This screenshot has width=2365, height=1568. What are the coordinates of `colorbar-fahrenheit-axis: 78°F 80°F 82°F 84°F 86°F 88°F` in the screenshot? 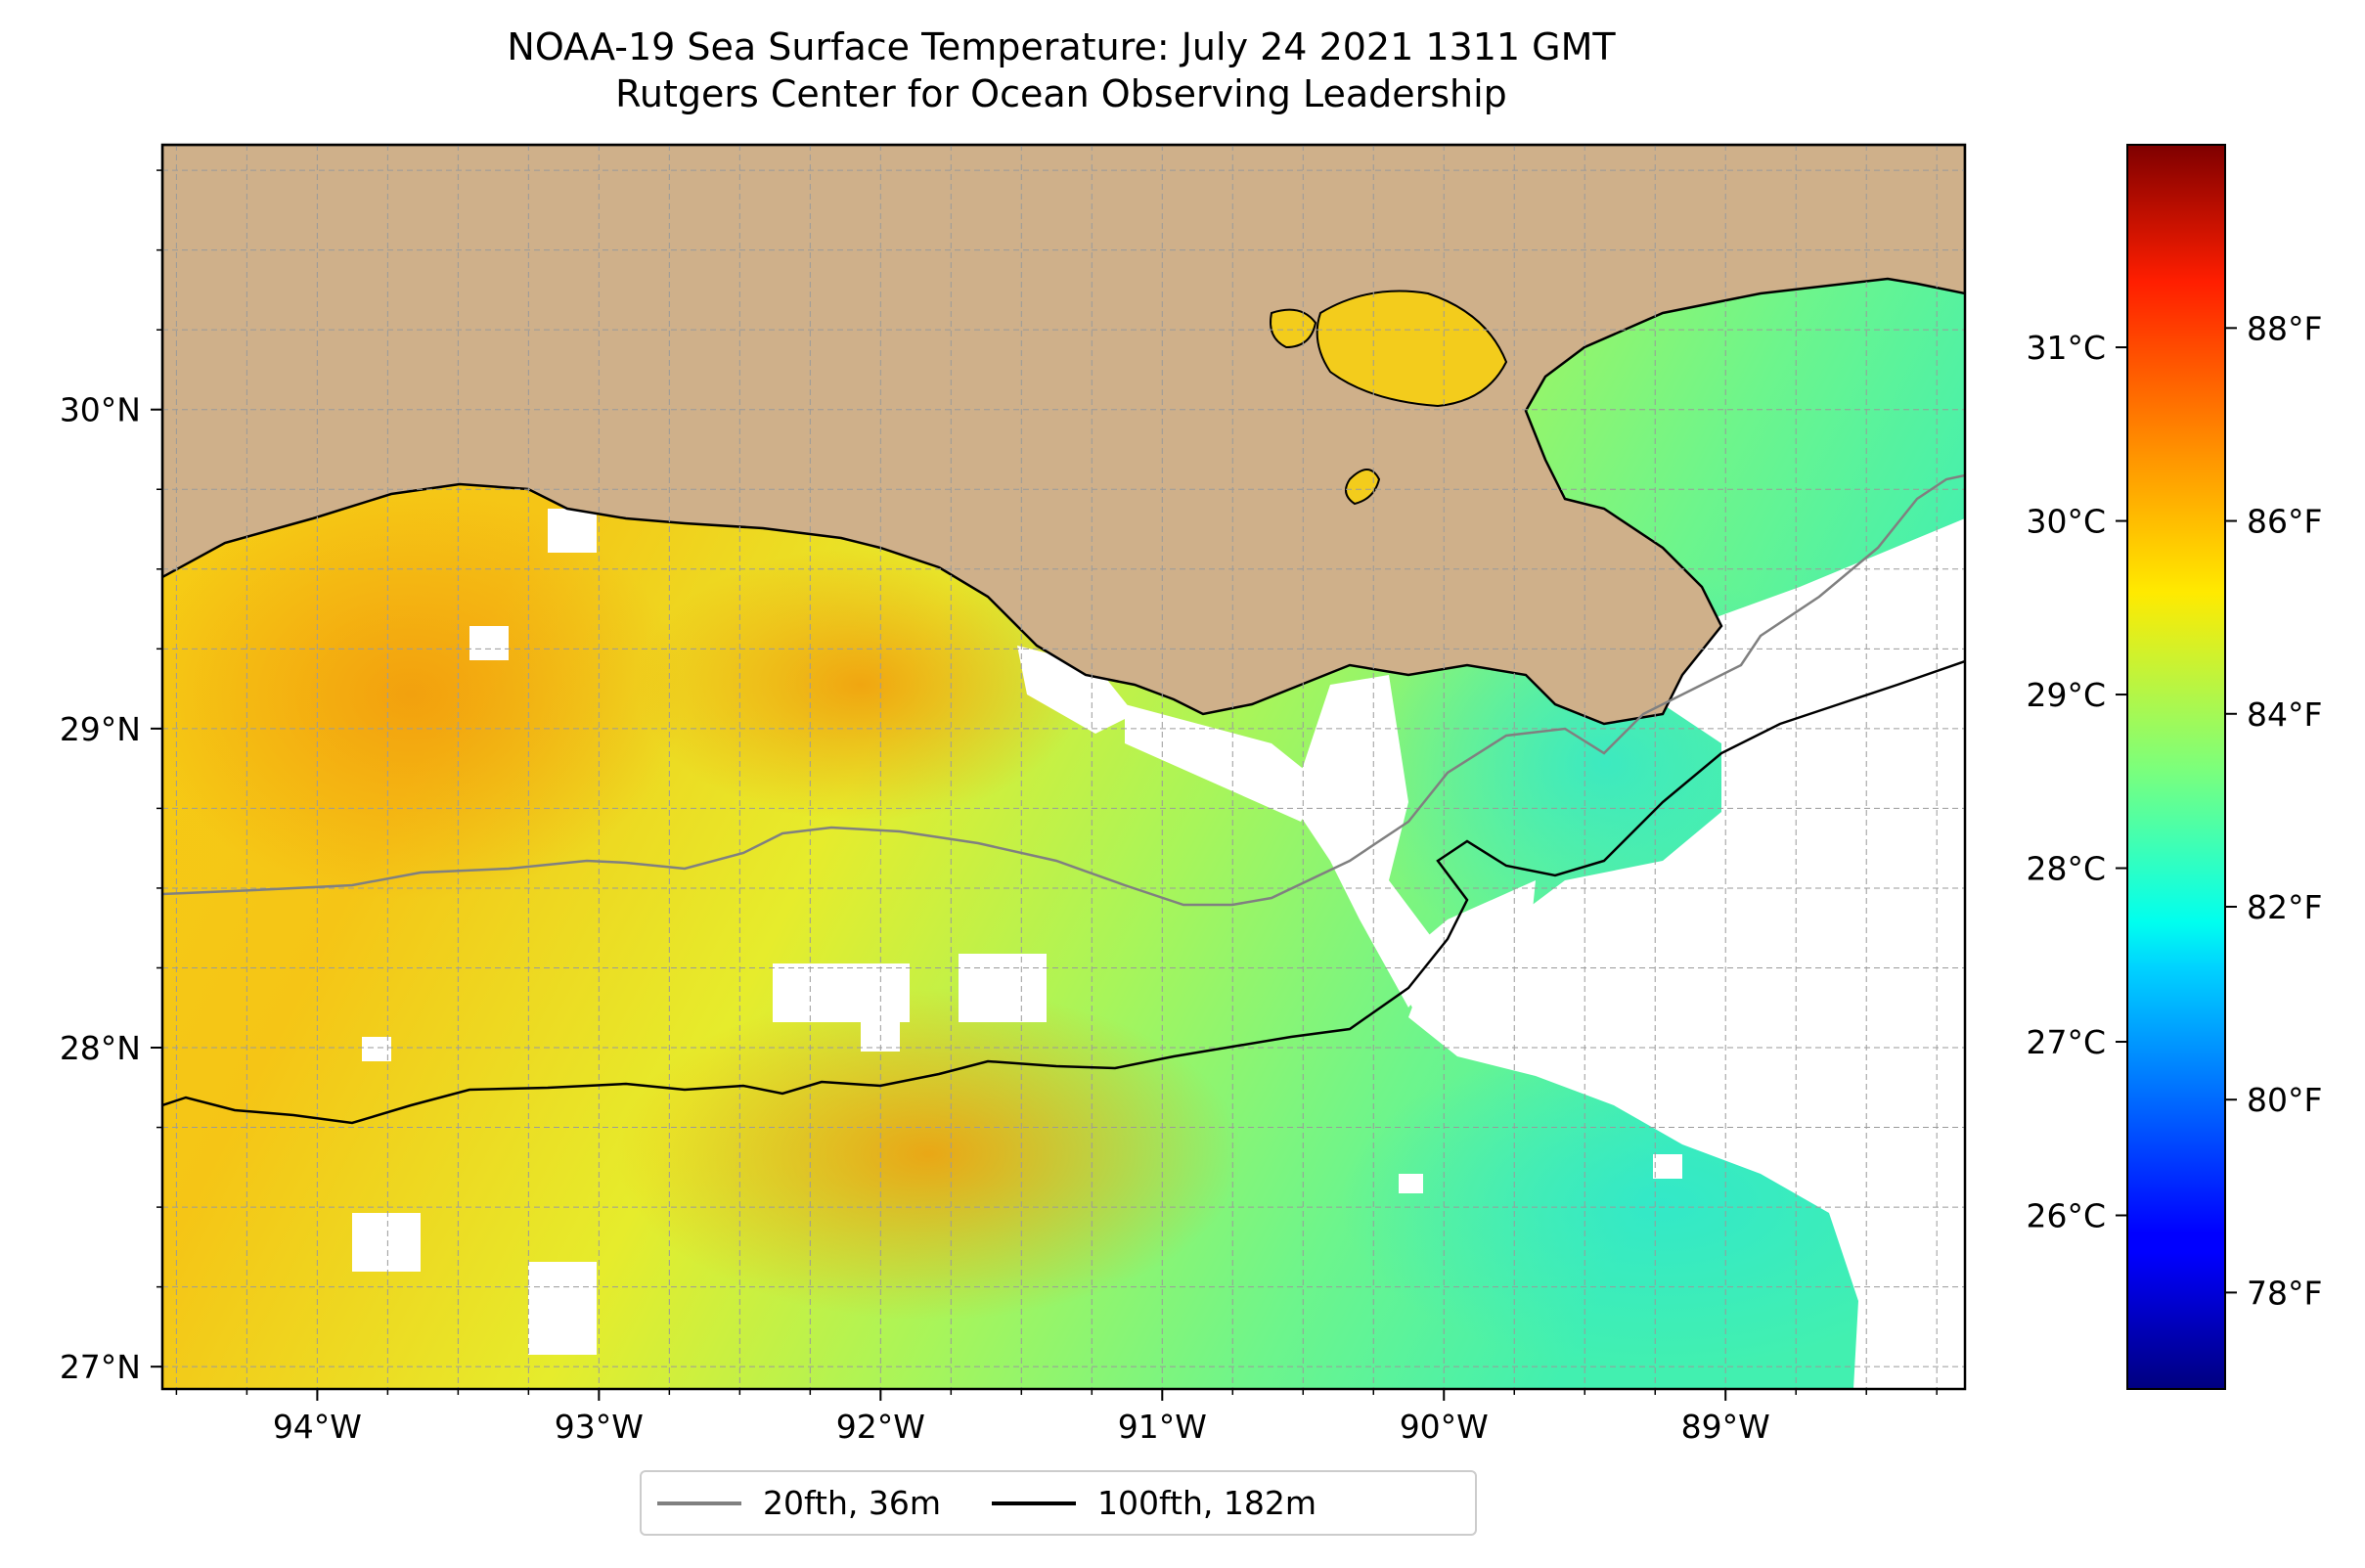 It's located at (2273, 810).